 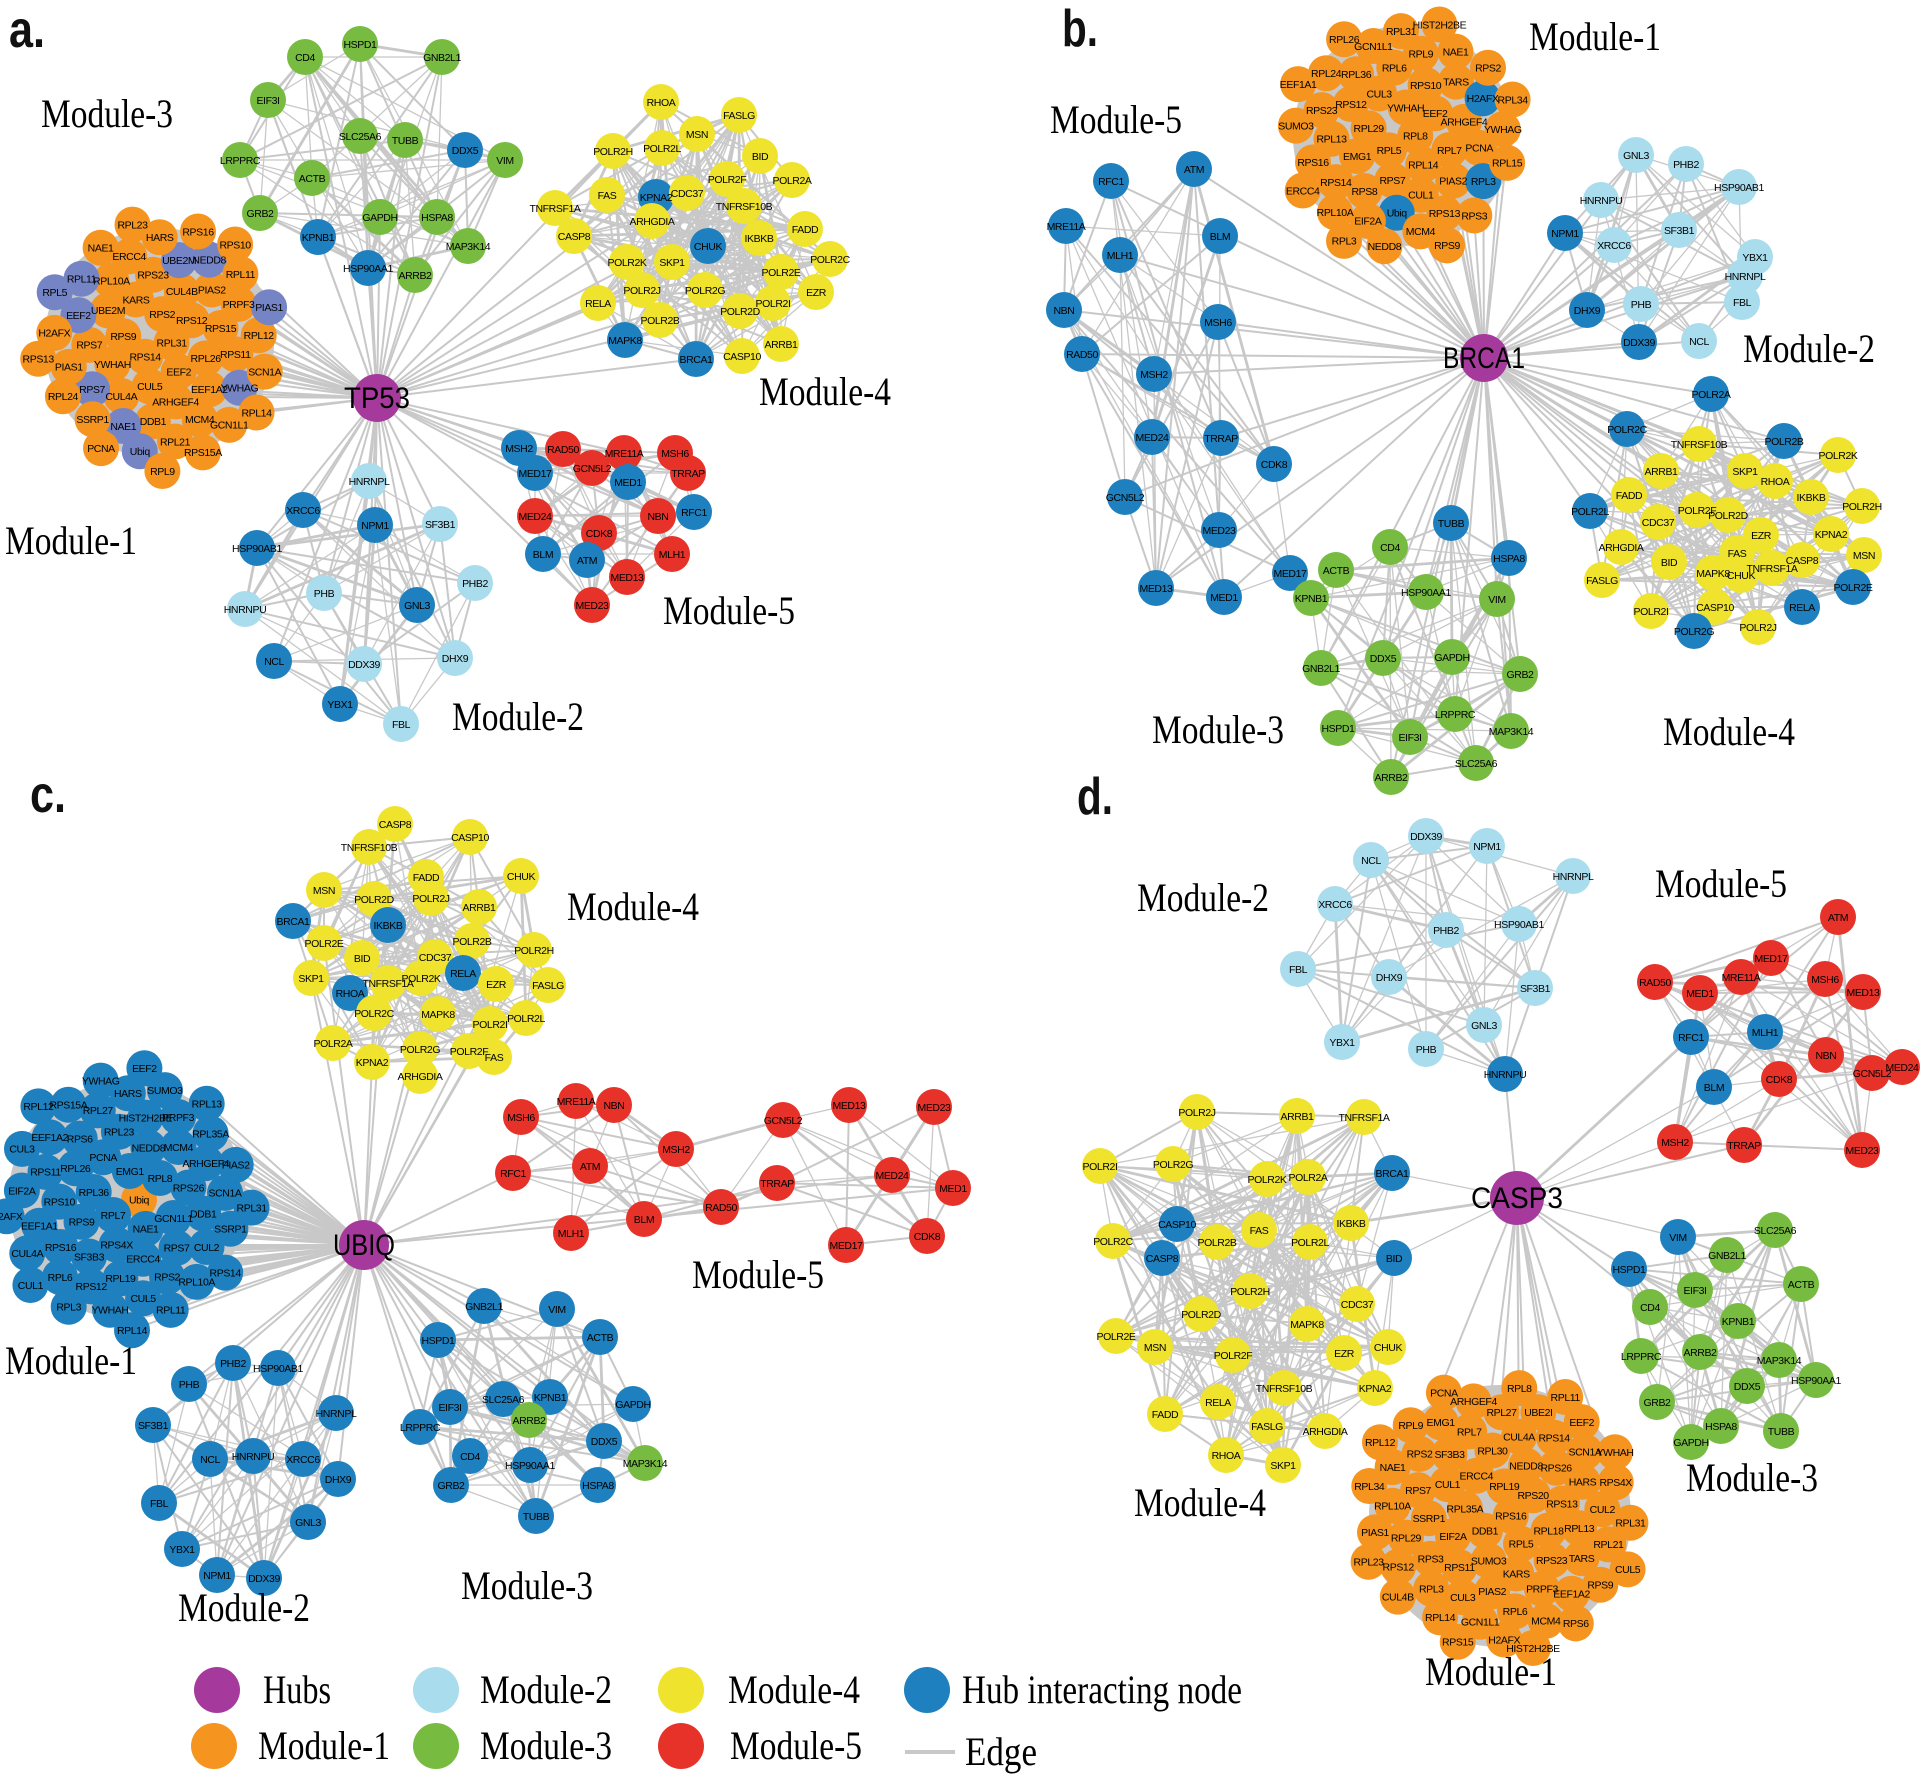 I want to click on svg-text: ERCC4, so click(x=1303, y=191).